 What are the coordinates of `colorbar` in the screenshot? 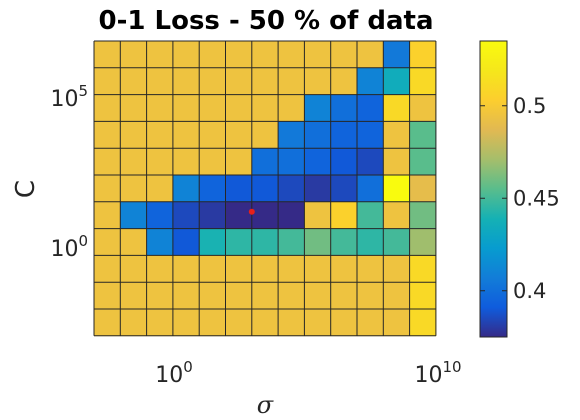 It's located at (493, 189).